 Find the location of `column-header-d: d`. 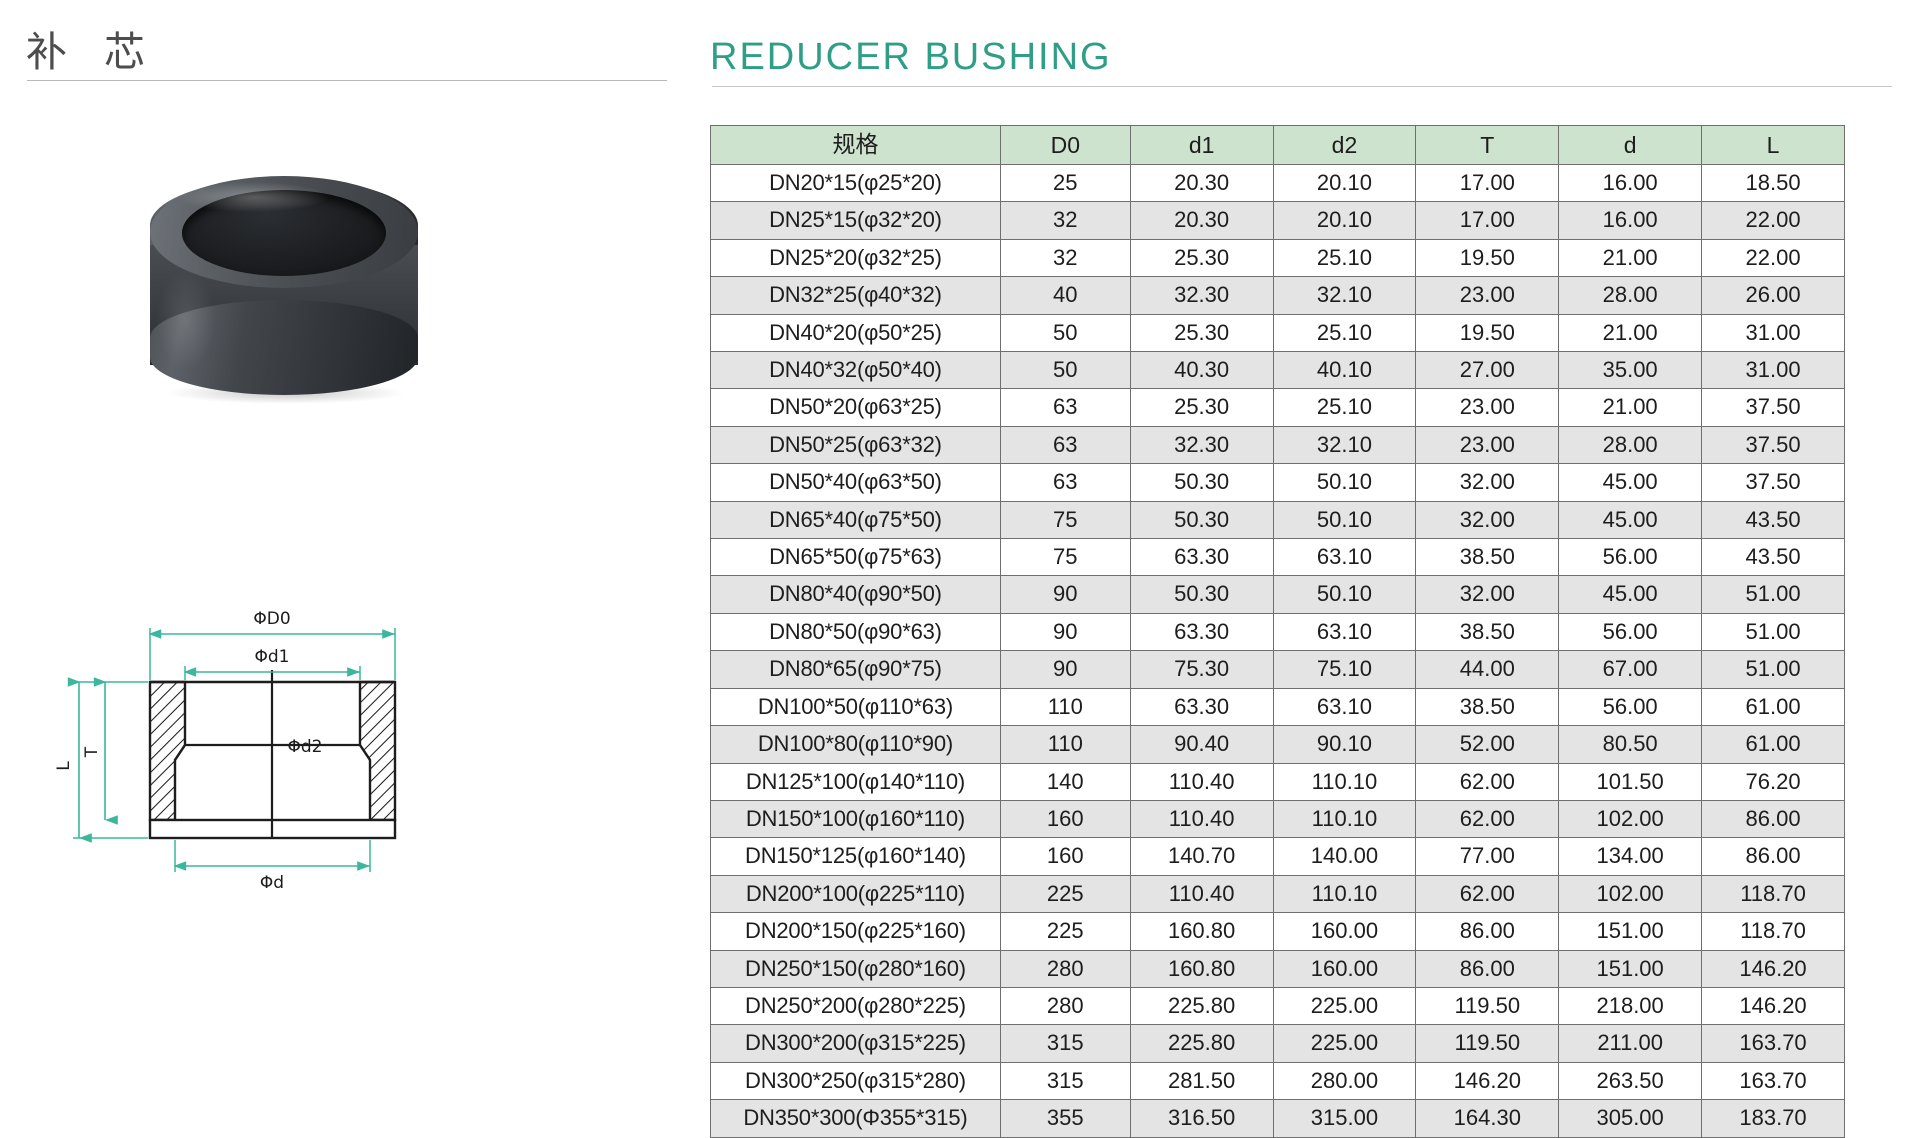

column-header-d: d is located at coordinates (1630, 145).